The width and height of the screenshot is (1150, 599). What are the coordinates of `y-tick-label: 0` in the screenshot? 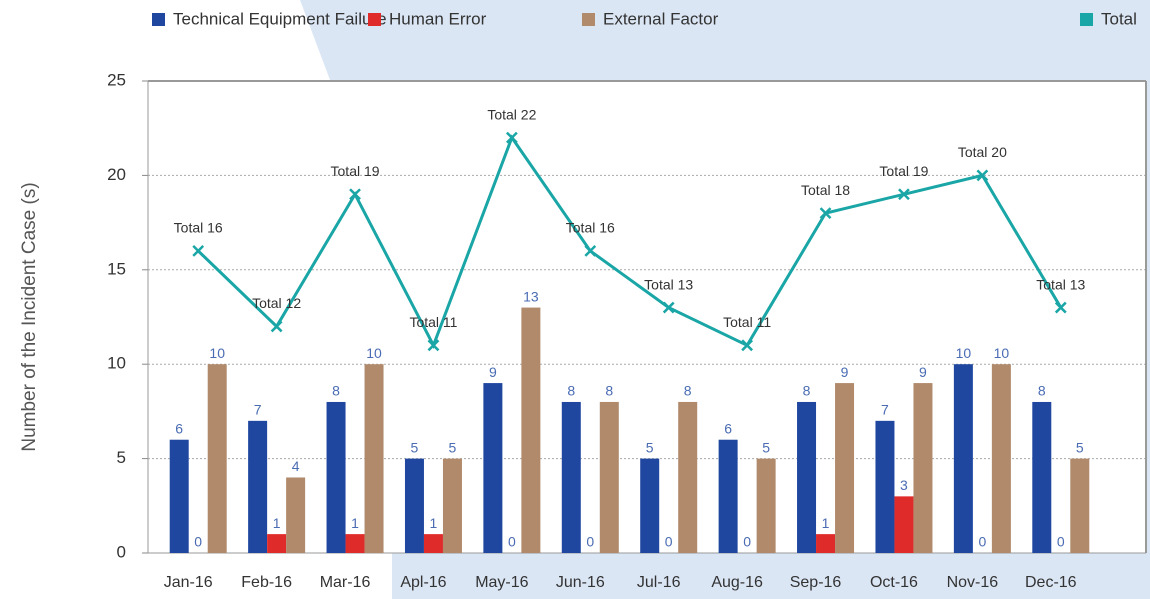 It's located at (121, 551).